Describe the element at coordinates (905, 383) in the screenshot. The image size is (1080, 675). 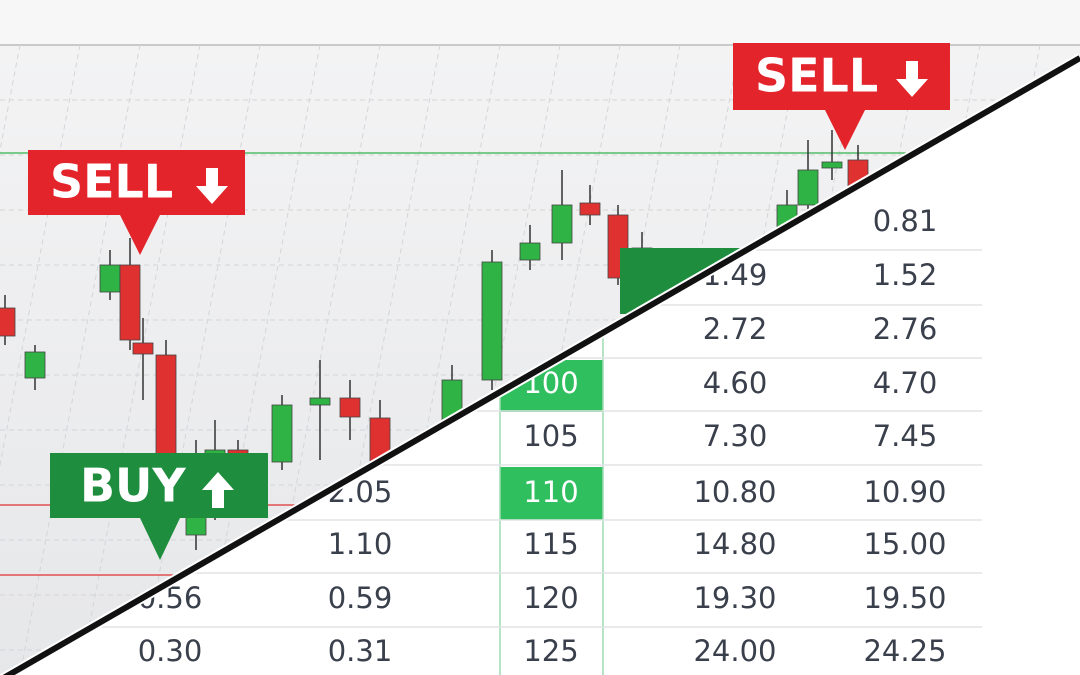
I see `table-cell: 4.70` at that location.